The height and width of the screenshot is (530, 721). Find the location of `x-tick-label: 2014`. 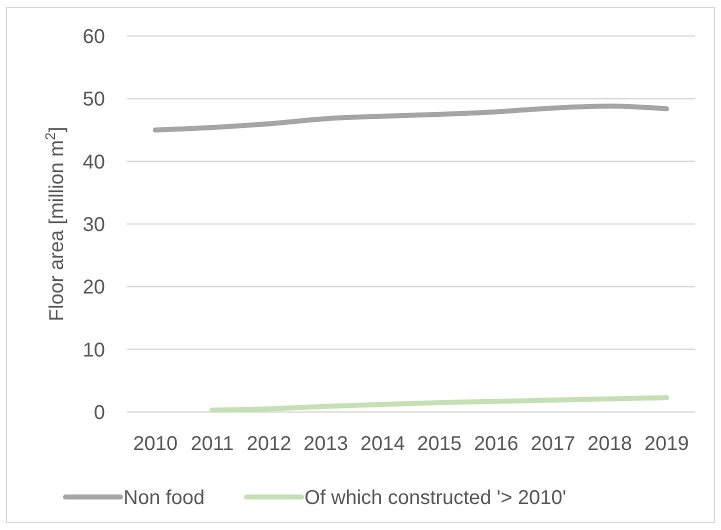

x-tick-label: 2014 is located at coordinates (382, 444).